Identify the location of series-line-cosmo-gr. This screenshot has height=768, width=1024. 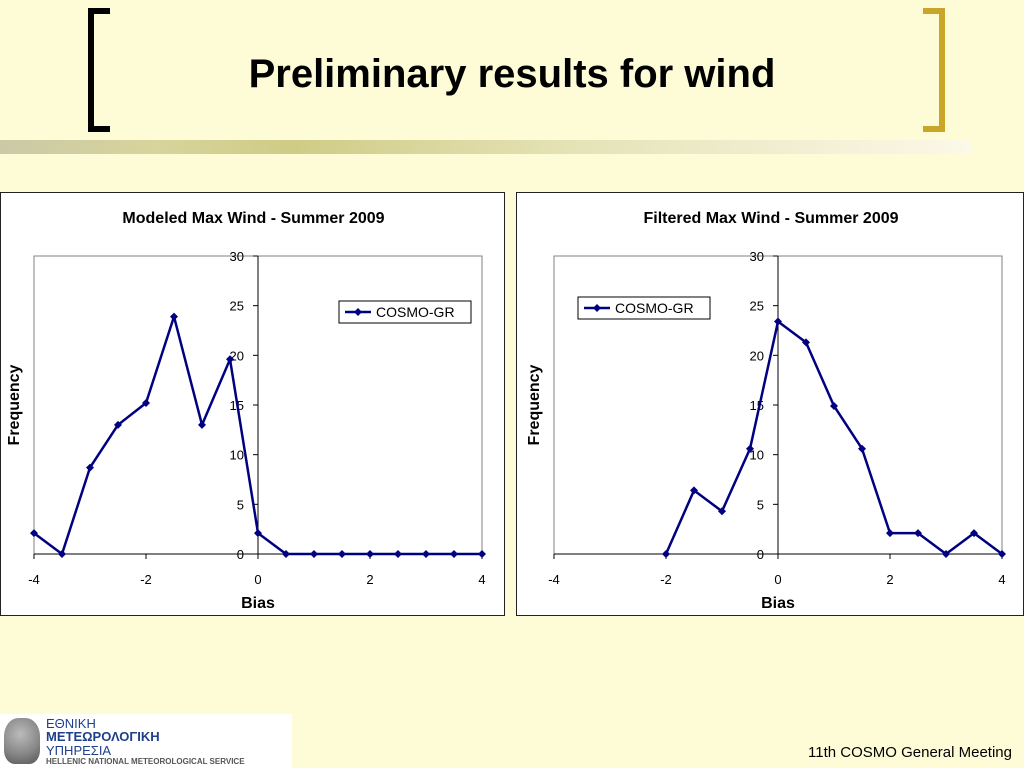
(833, 438).